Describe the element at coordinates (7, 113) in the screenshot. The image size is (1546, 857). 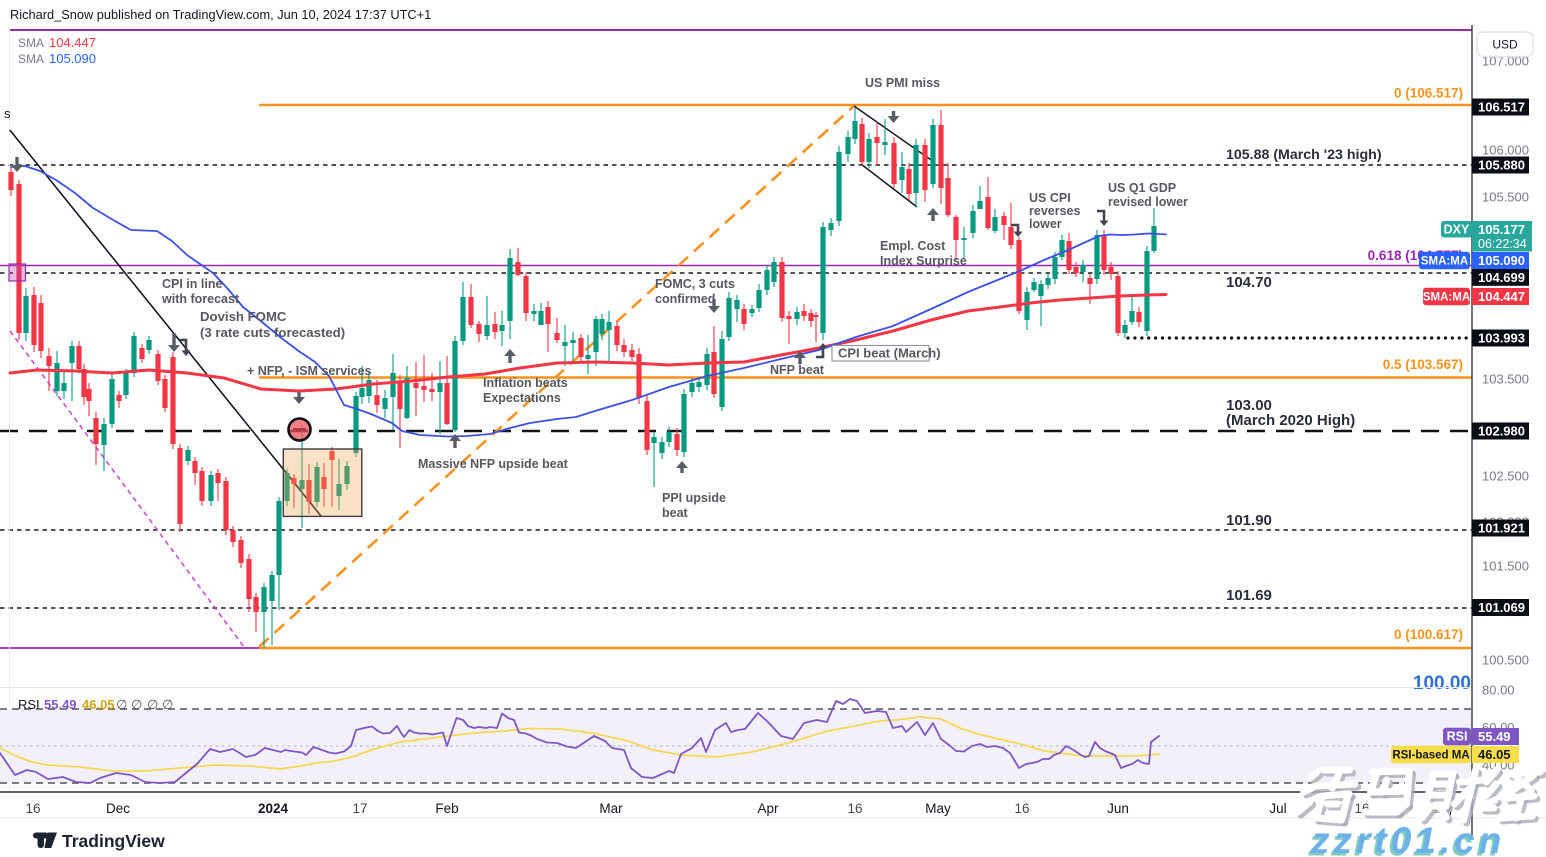
I see `svg-text: s` at that location.